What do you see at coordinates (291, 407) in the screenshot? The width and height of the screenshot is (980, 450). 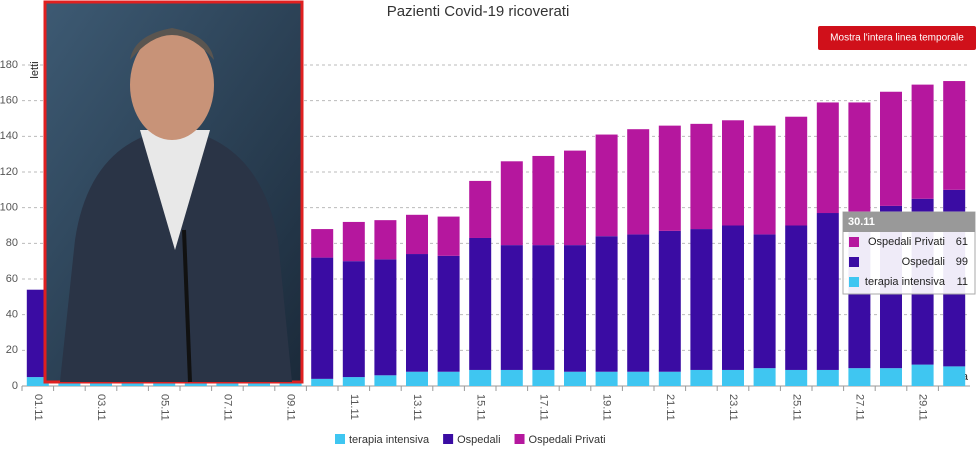 I see `x-tick-label: 09.11` at bounding box center [291, 407].